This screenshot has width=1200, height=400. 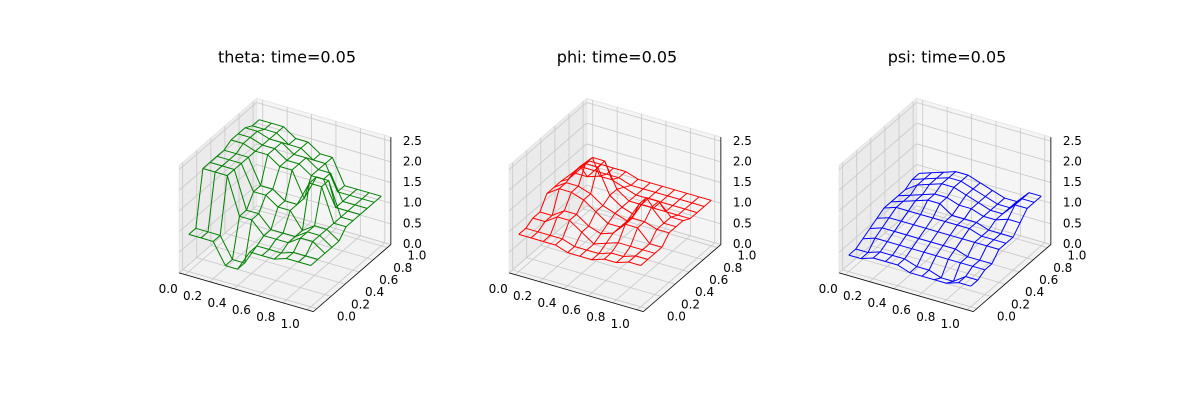 What do you see at coordinates (742, 223) in the screenshot?
I see `z-tick-label: 0.5` at bounding box center [742, 223].